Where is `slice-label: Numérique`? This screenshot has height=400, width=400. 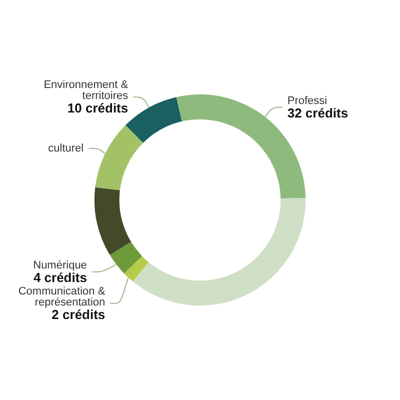 slice-label: Numérique is located at coordinates (60, 265).